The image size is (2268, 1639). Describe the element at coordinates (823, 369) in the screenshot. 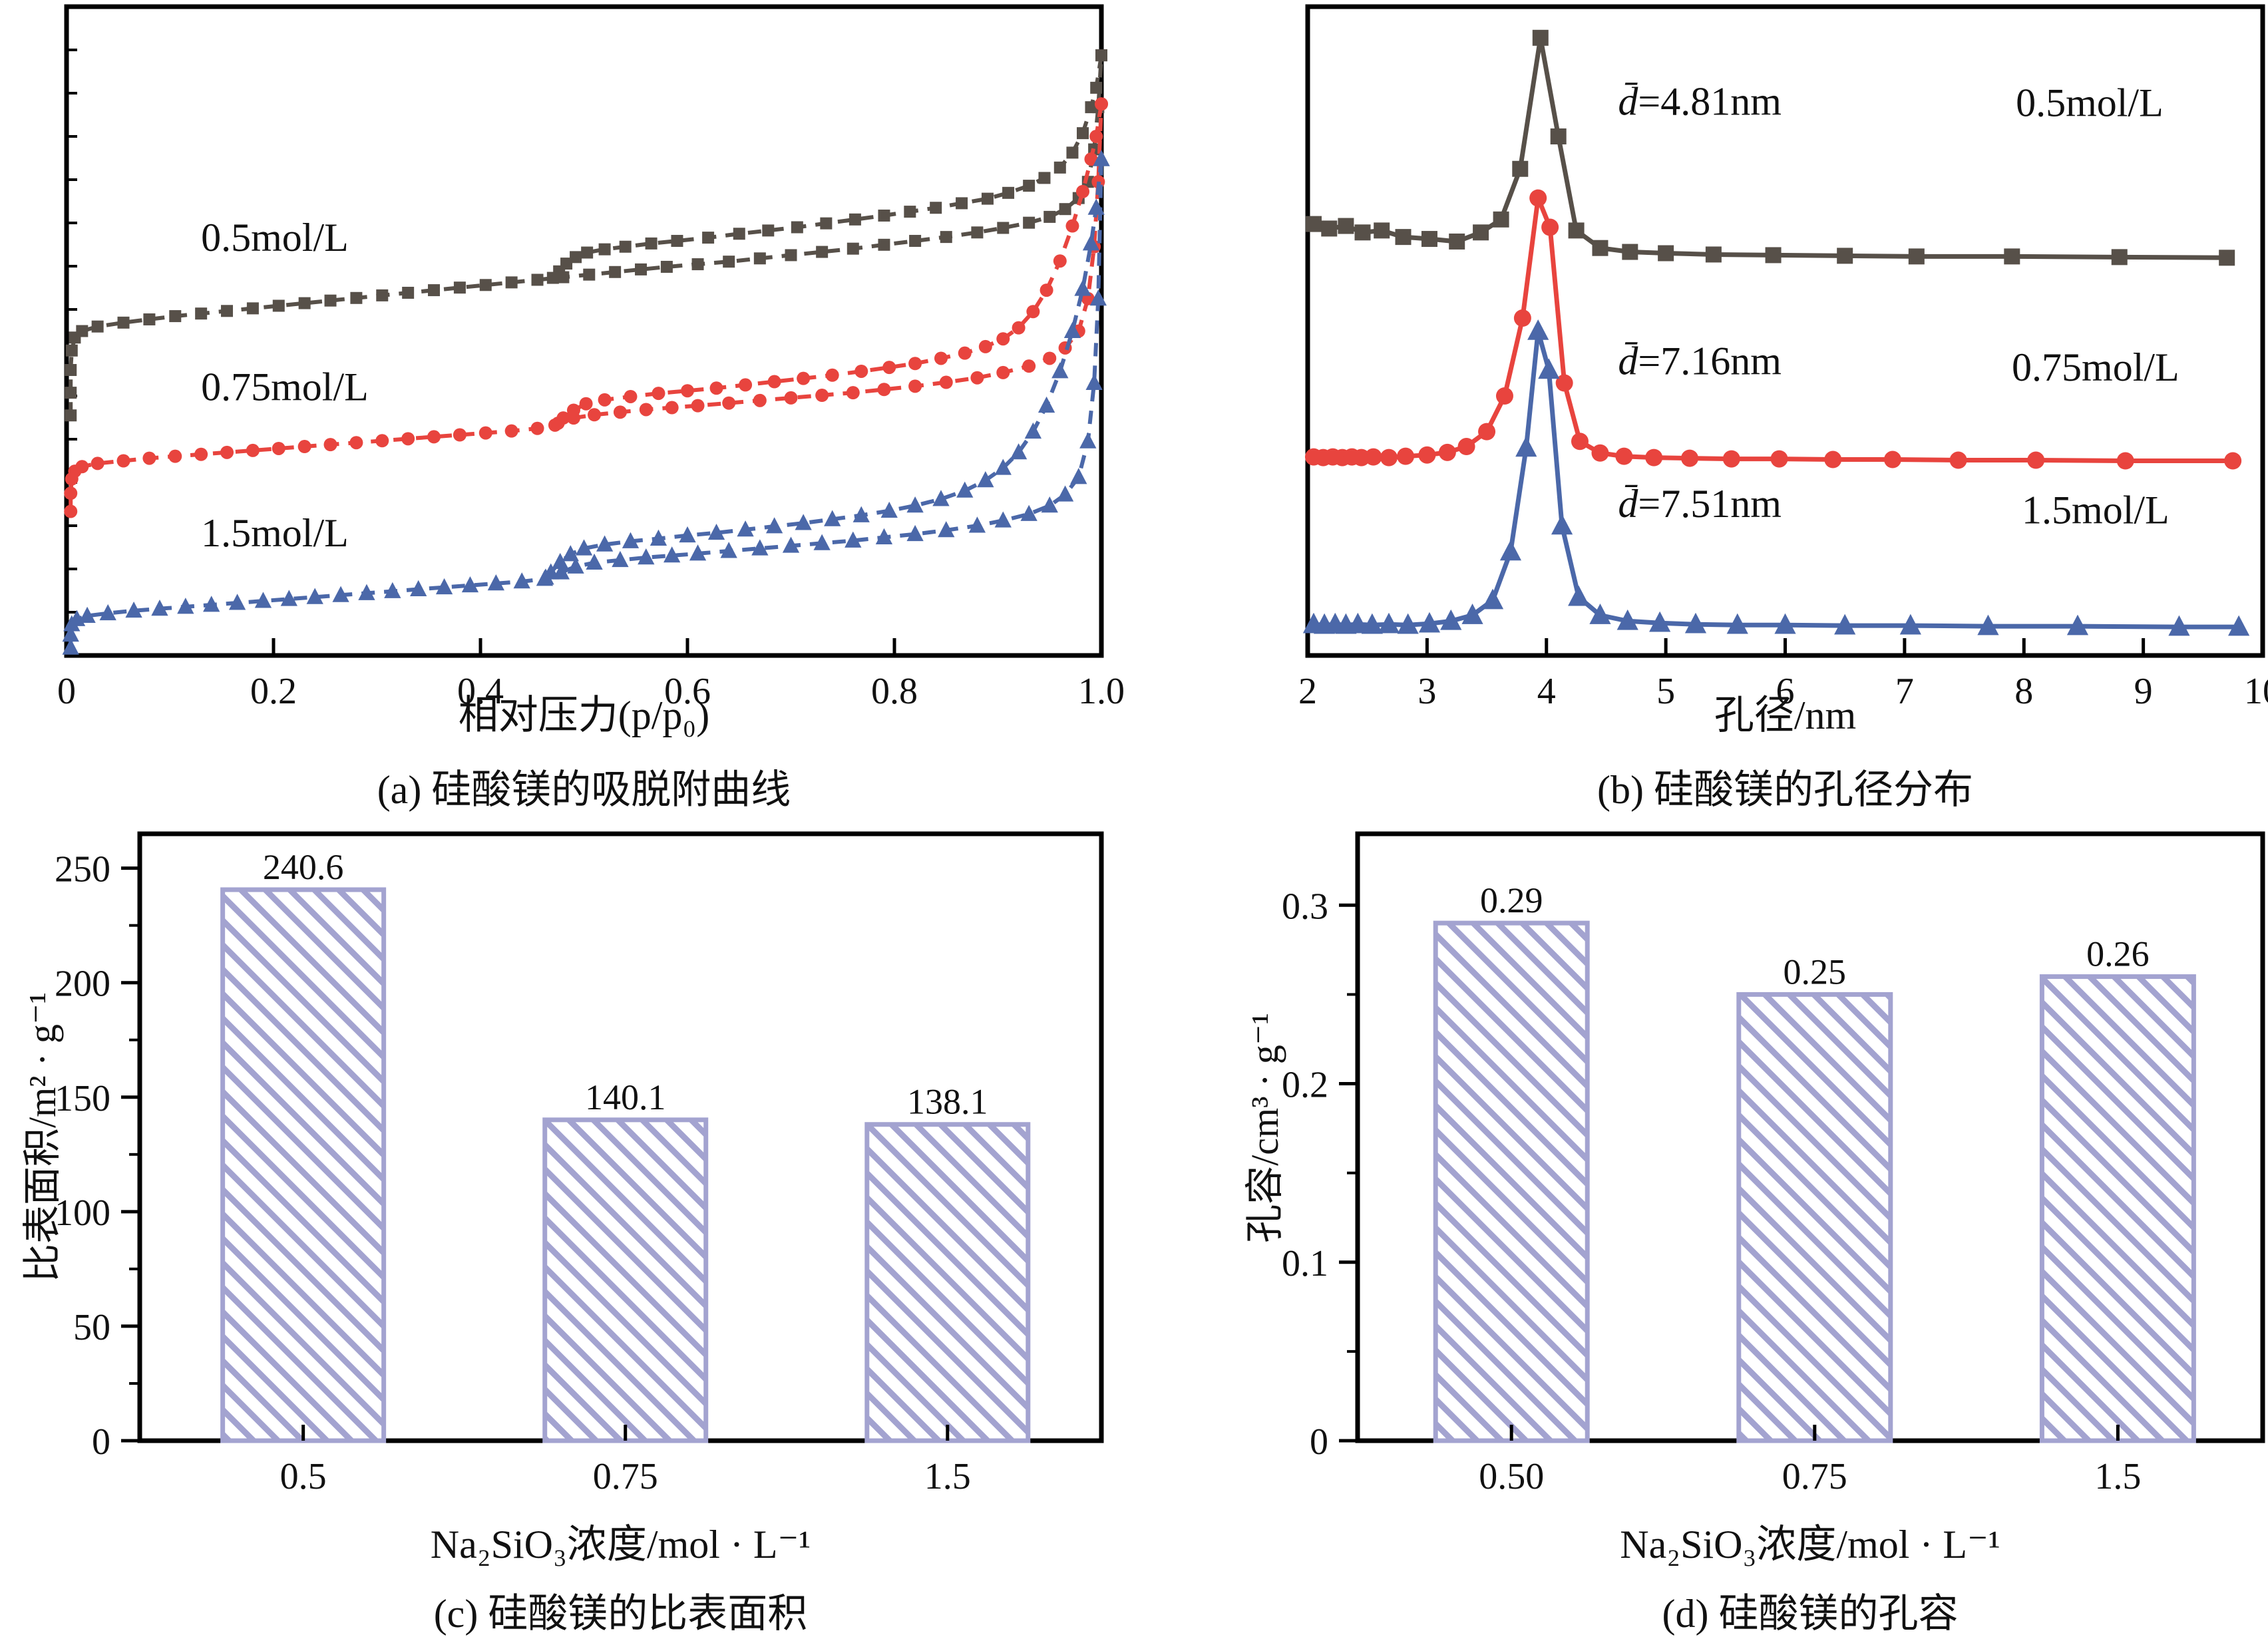

I see `series-line` at that location.